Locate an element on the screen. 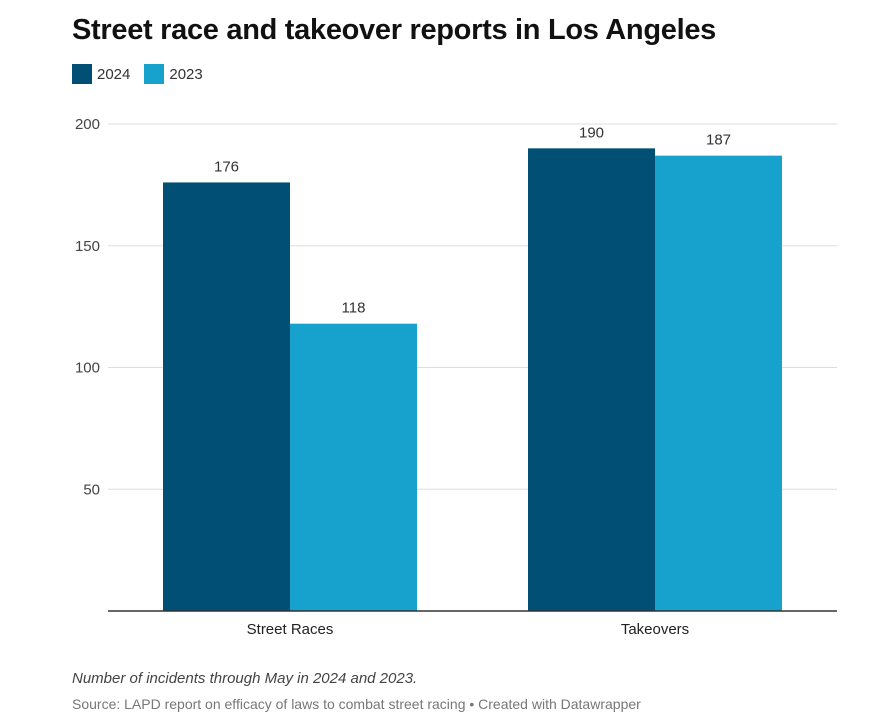 The image size is (885, 720). legend-label-2024: 2024 is located at coordinates (114, 74).